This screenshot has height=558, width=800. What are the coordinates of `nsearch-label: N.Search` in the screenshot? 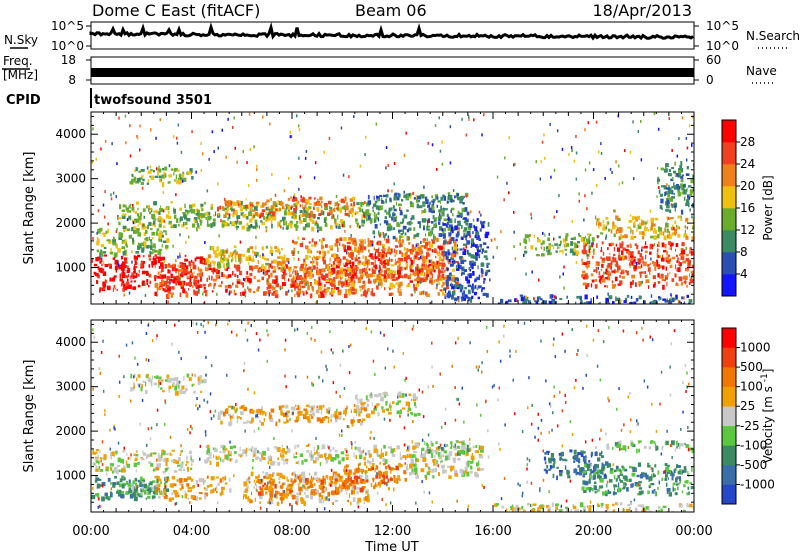 It's located at (773, 36).